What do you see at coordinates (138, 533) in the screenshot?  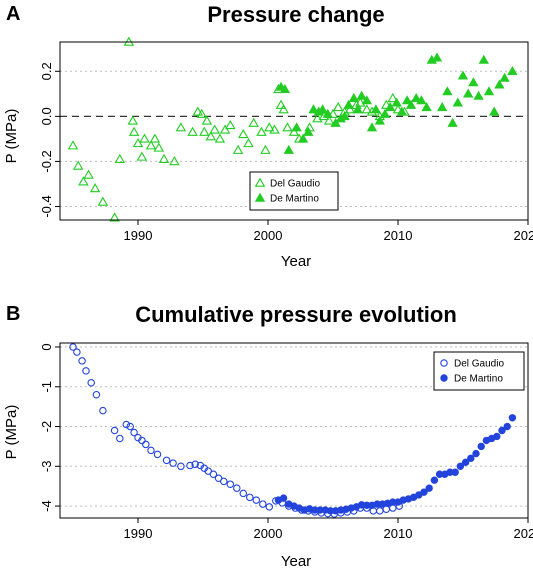 I see `x-tick-label: 1990` at bounding box center [138, 533].